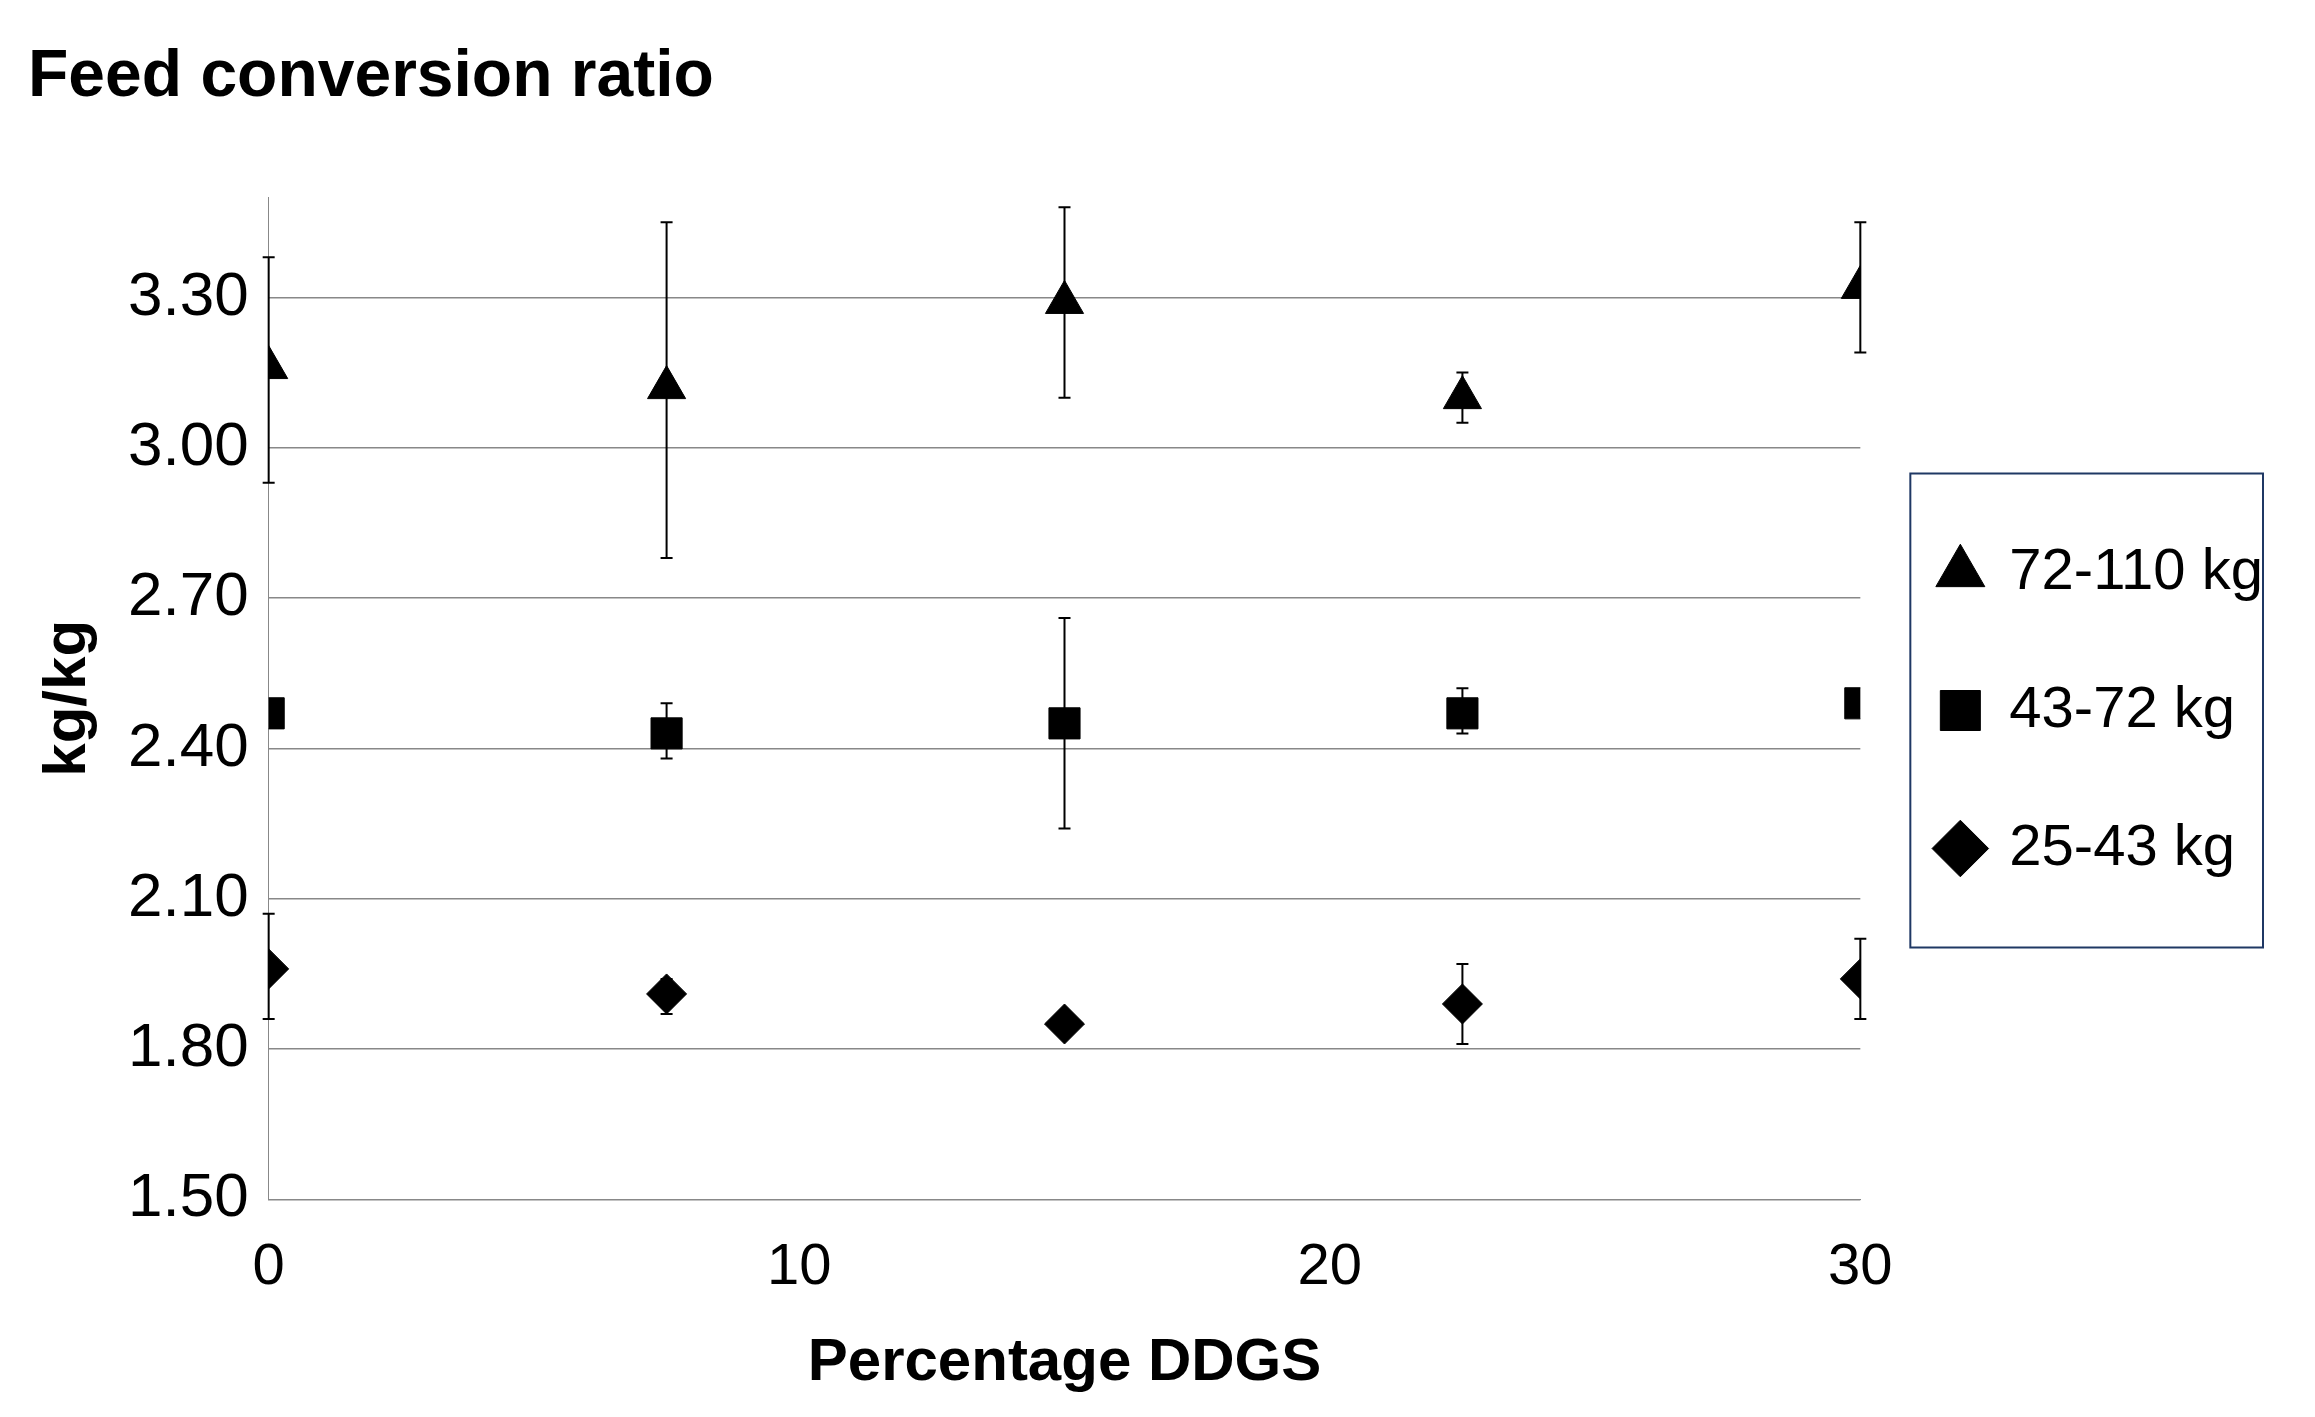 The width and height of the screenshot is (2315, 1417). Describe the element at coordinates (371, 72) in the screenshot. I see `chart-title: Feed conversion ratio` at that location.